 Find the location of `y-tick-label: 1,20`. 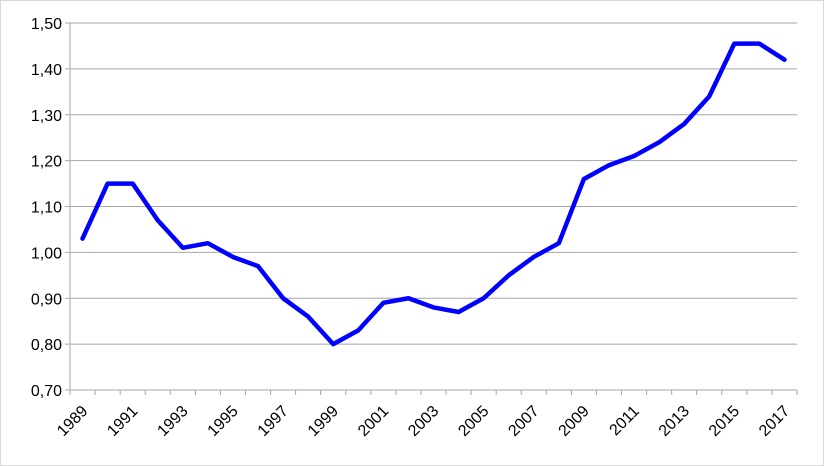

y-tick-label: 1,20 is located at coordinates (46, 162).